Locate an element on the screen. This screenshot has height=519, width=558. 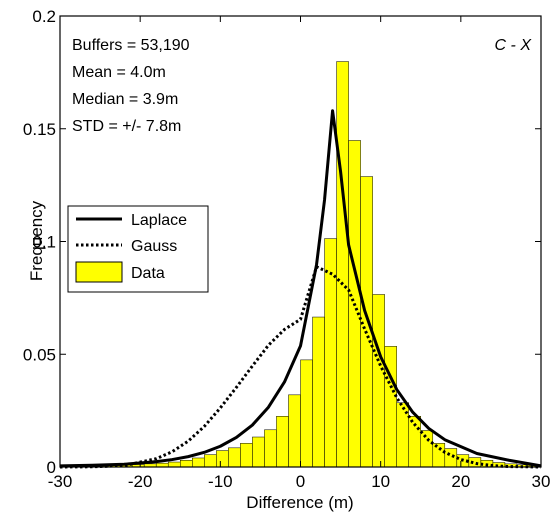
y-tick-label: 0 is located at coordinates (51, 467).